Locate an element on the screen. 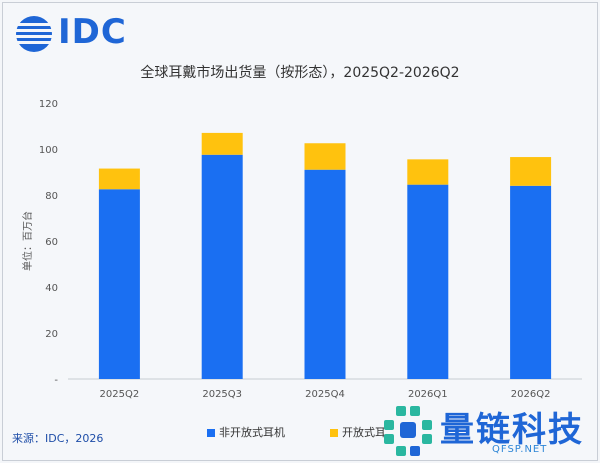  bar-open-2026Q2 is located at coordinates (531, 171).